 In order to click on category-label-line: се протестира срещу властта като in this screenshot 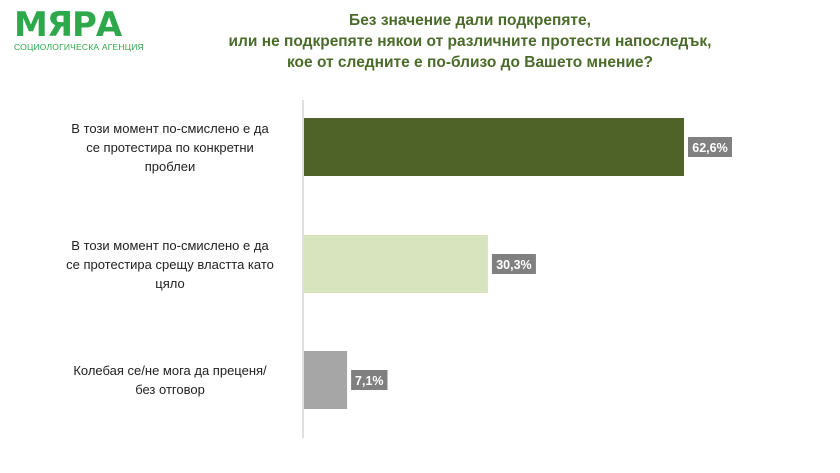, I will do `click(170, 264)`.